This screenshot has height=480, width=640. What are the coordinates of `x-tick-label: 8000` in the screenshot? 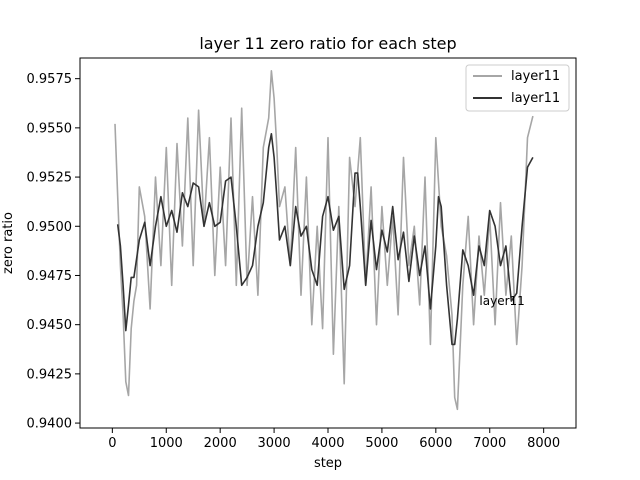 It's located at (543, 443).